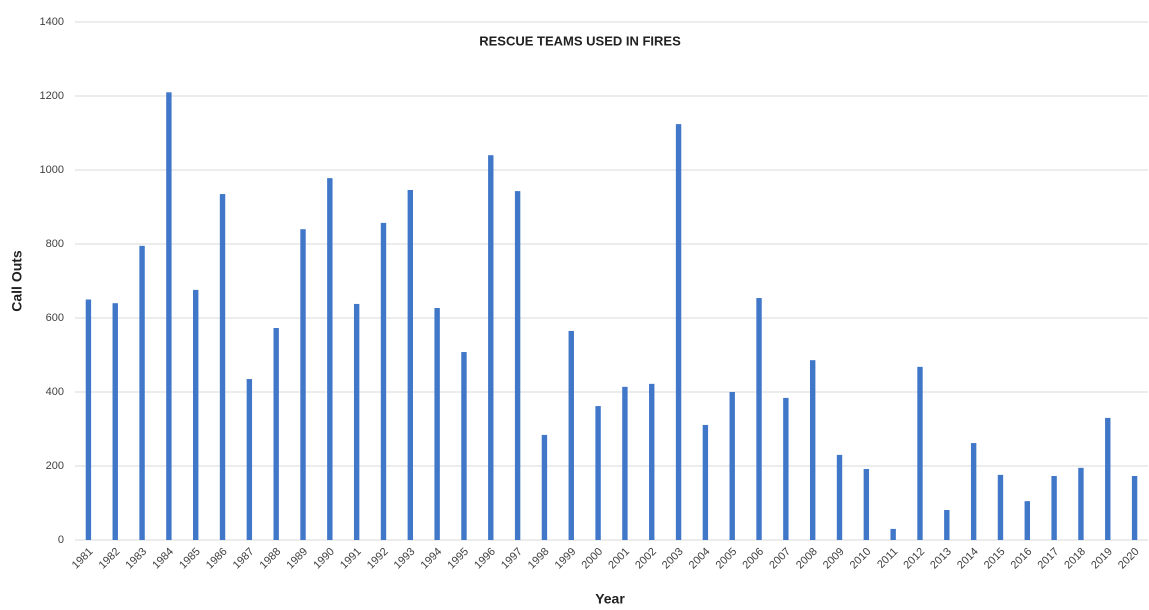 The height and width of the screenshot is (610, 1149). I want to click on x-tick-label: 2020, so click(1129, 559).